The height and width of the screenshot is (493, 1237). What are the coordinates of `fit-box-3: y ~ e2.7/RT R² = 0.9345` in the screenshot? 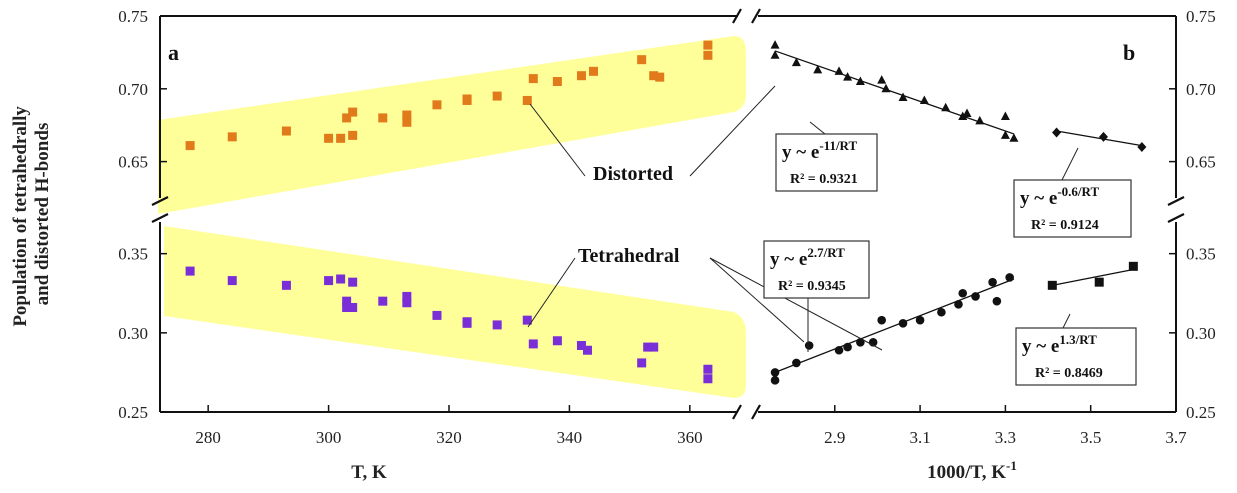 It's located at (816, 269).